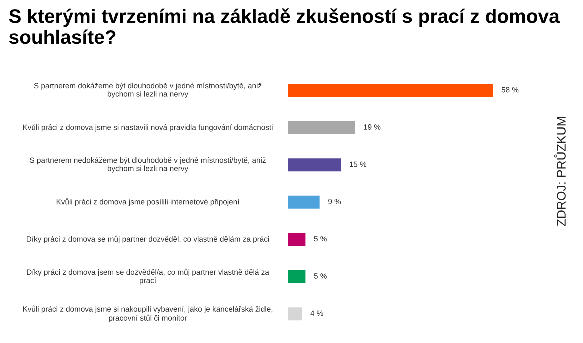 The height and width of the screenshot is (343, 583). What do you see at coordinates (560, 171) in the screenshot?
I see `text: ZDROJ: PRŮZKUM` at bounding box center [560, 171].